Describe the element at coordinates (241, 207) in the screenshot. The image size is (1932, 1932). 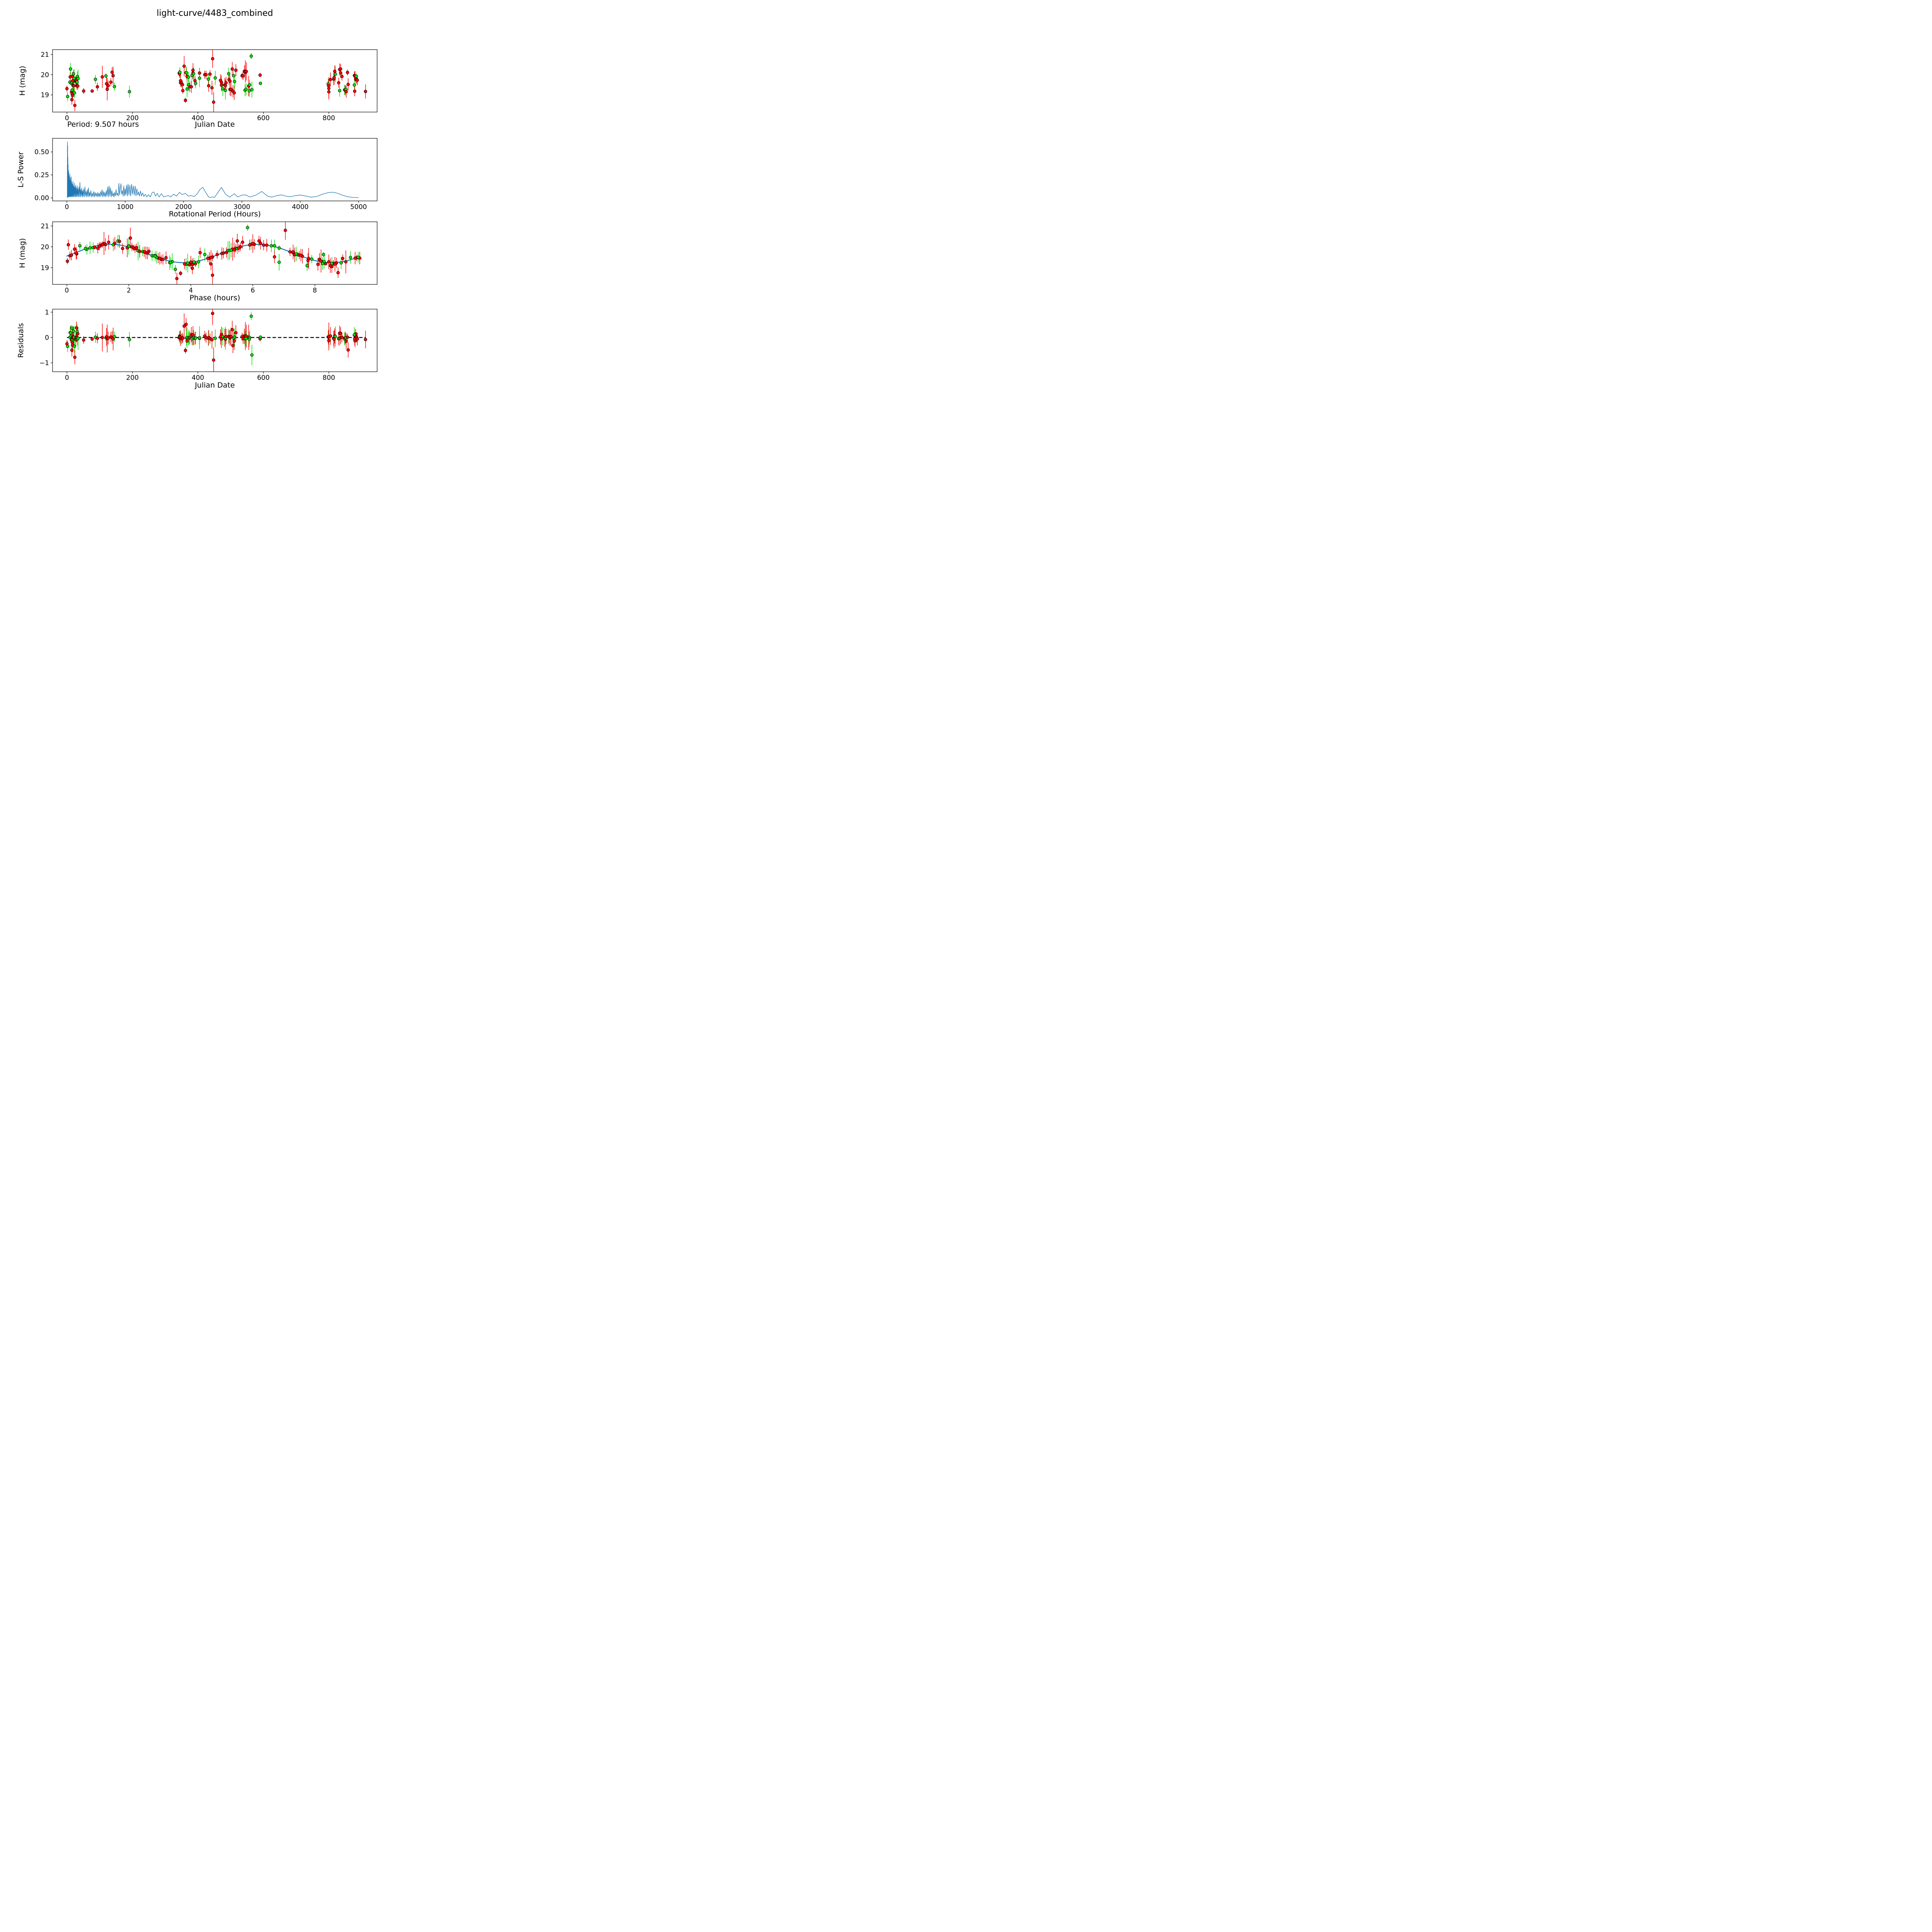
I see `svg-text: 3000` at that location.